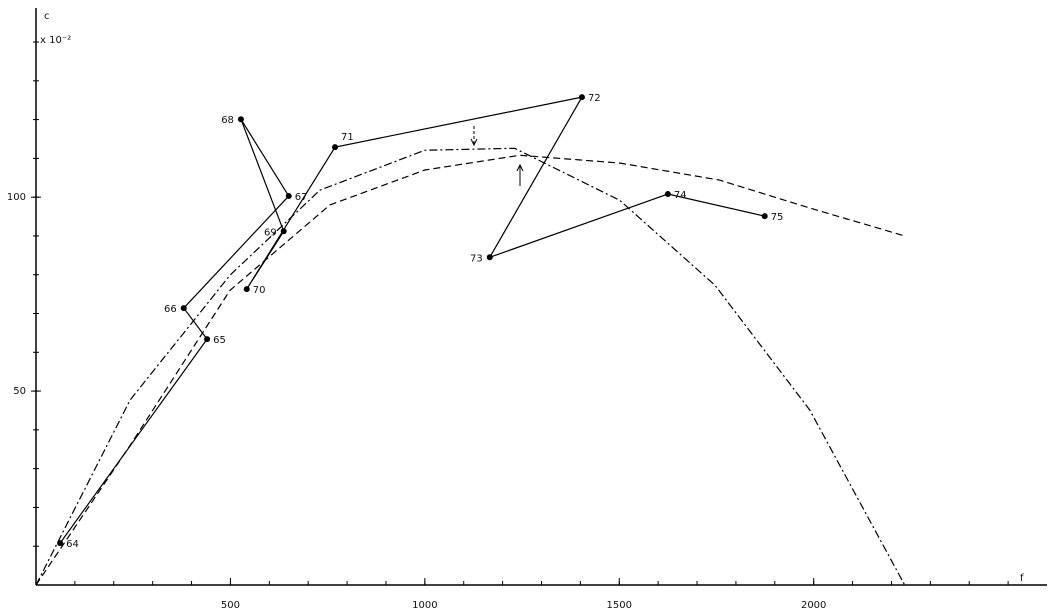 The height and width of the screenshot is (613, 1051). I want to click on y-axis-unit: x 10⁻², so click(55, 40).